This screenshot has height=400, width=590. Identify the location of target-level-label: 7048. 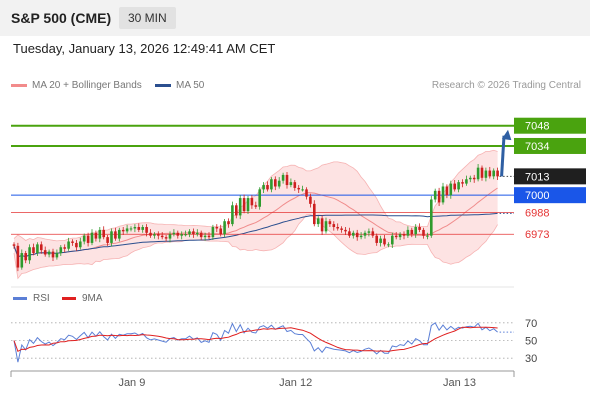
(537, 127).